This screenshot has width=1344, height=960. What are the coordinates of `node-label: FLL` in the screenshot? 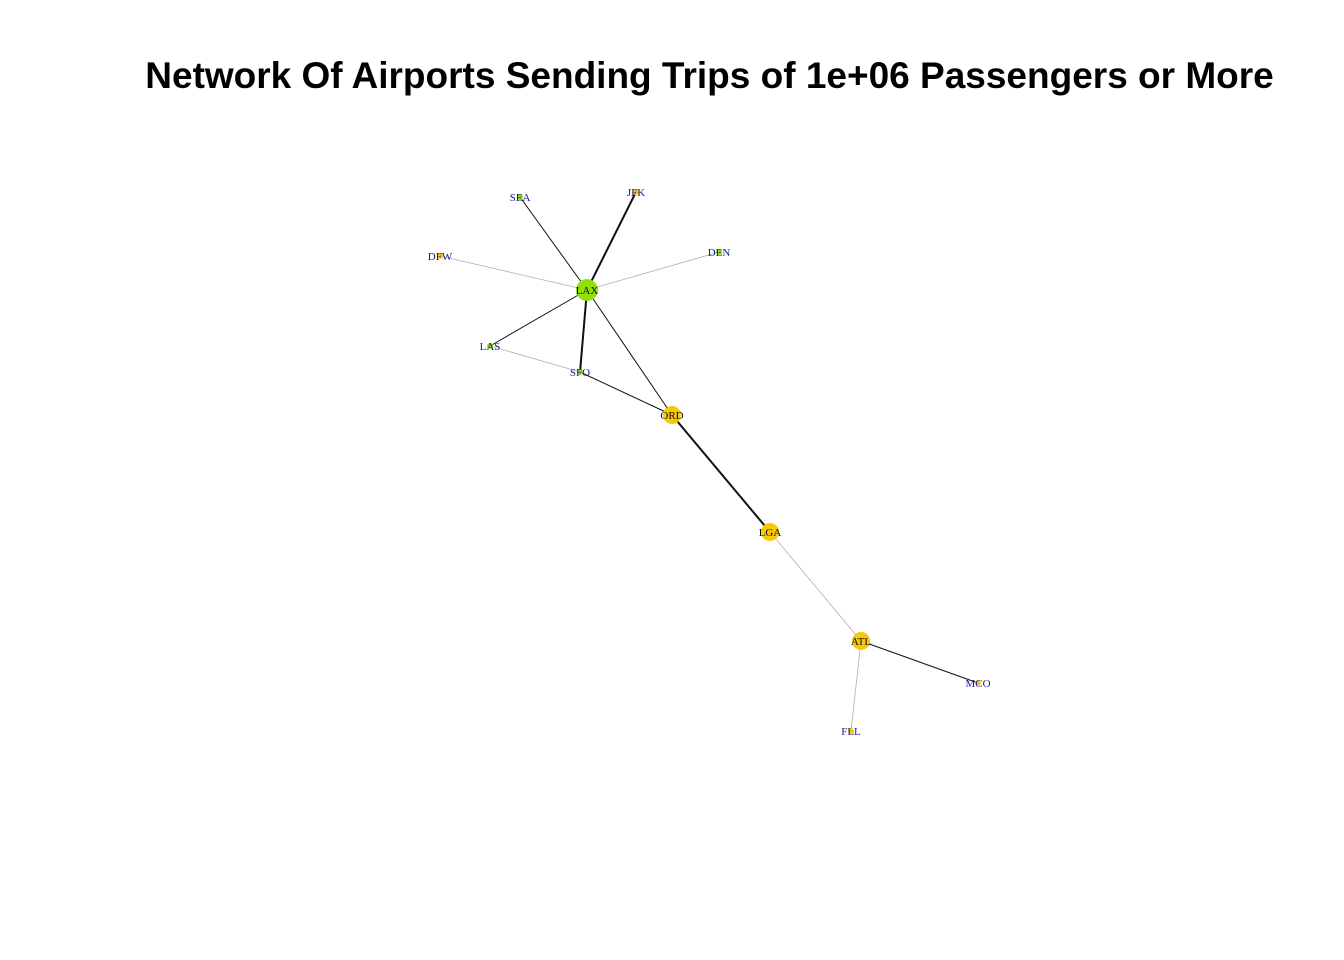 It's located at (851, 732).